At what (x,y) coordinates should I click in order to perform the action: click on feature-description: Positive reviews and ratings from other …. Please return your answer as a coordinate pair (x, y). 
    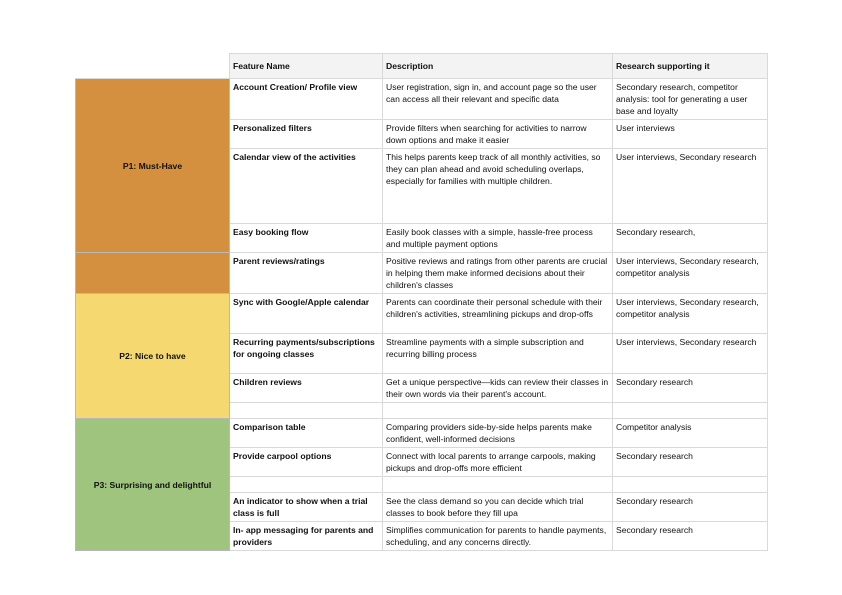
    Looking at the image, I should click on (497, 273).